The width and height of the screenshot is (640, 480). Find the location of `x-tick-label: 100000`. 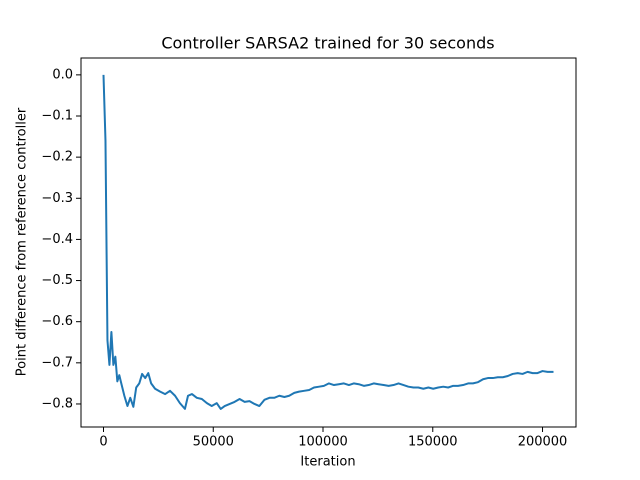

x-tick-label: 100000 is located at coordinates (323, 442).